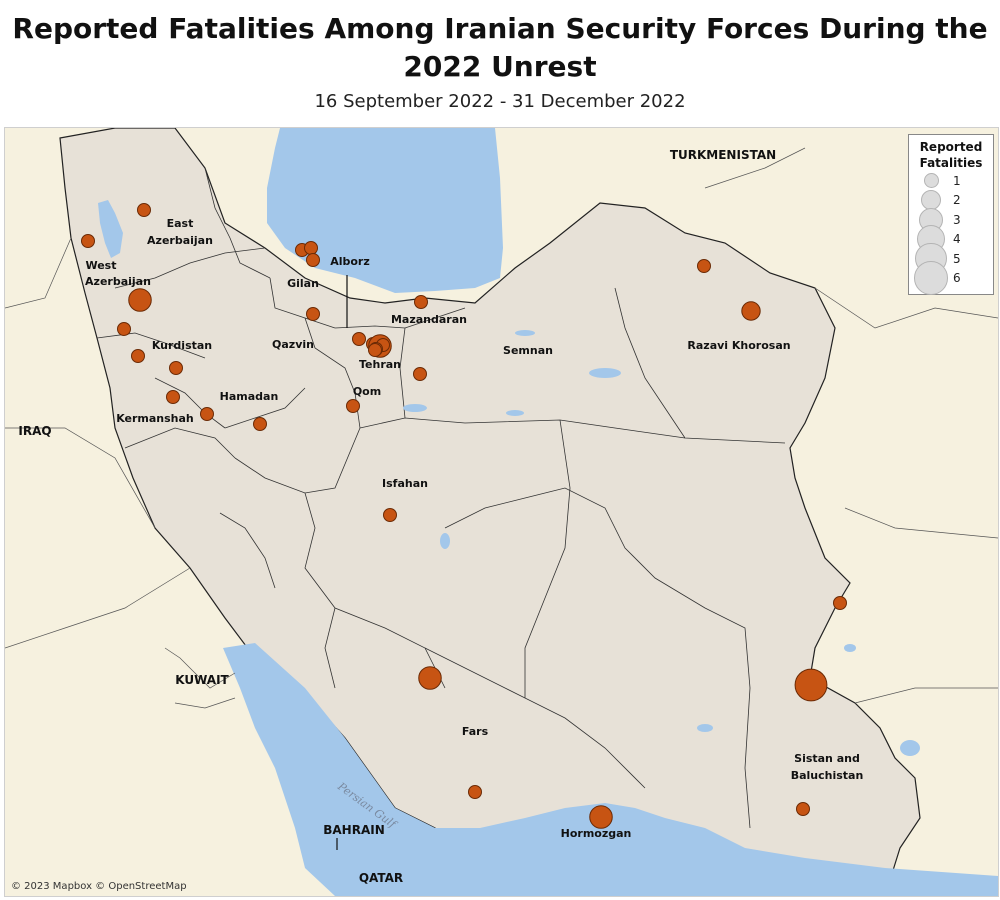 Image resolution: width=1000 pixels, height=900 pixels. What do you see at coordinates (34, 431) in the screenshot?
I see `label-iraq: IRAQ` at bounding box center [34, 431].